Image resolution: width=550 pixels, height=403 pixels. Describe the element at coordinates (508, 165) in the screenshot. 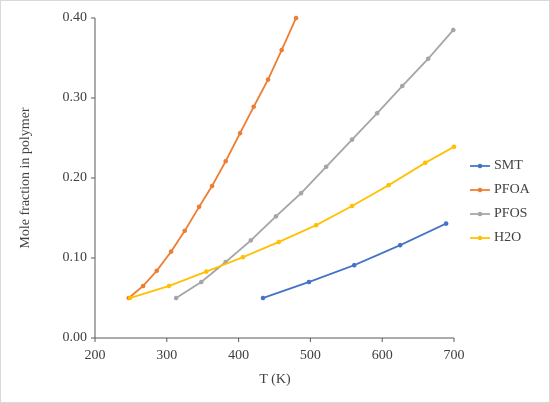

I see `legend-label: SMT` at that location.